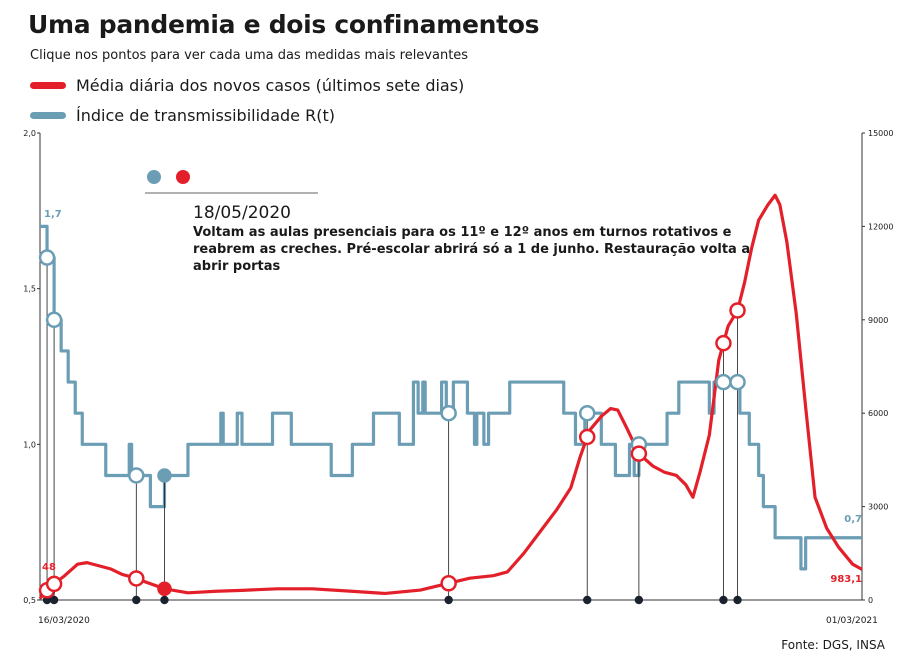 The height and width of the screenshot is (664, 911). What do you see at coordinates (242, 213) in the screenshot?
I see `annotation-date: 18/05/2020` at bounding box center [242, 213].